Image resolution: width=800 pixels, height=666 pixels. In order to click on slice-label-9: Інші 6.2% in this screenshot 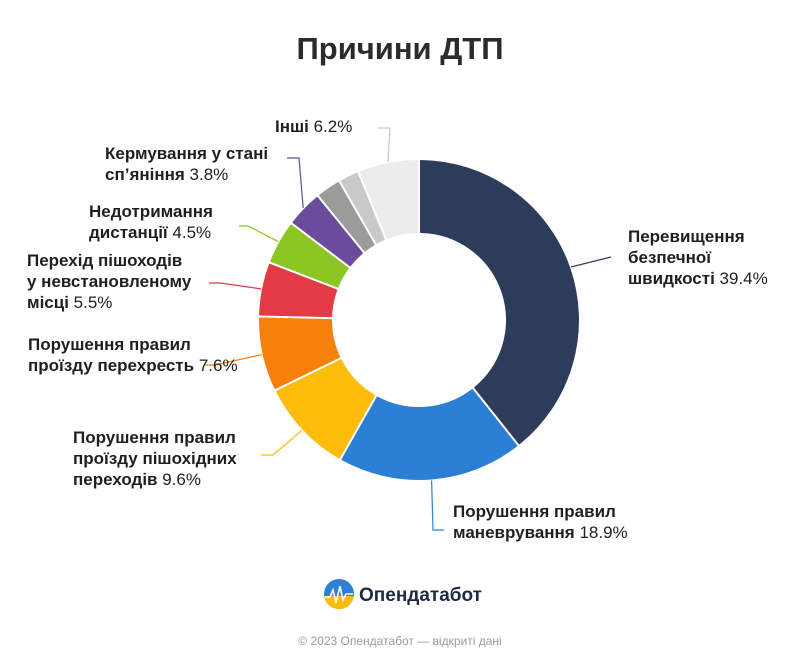, I will do `click(313, 126)`.